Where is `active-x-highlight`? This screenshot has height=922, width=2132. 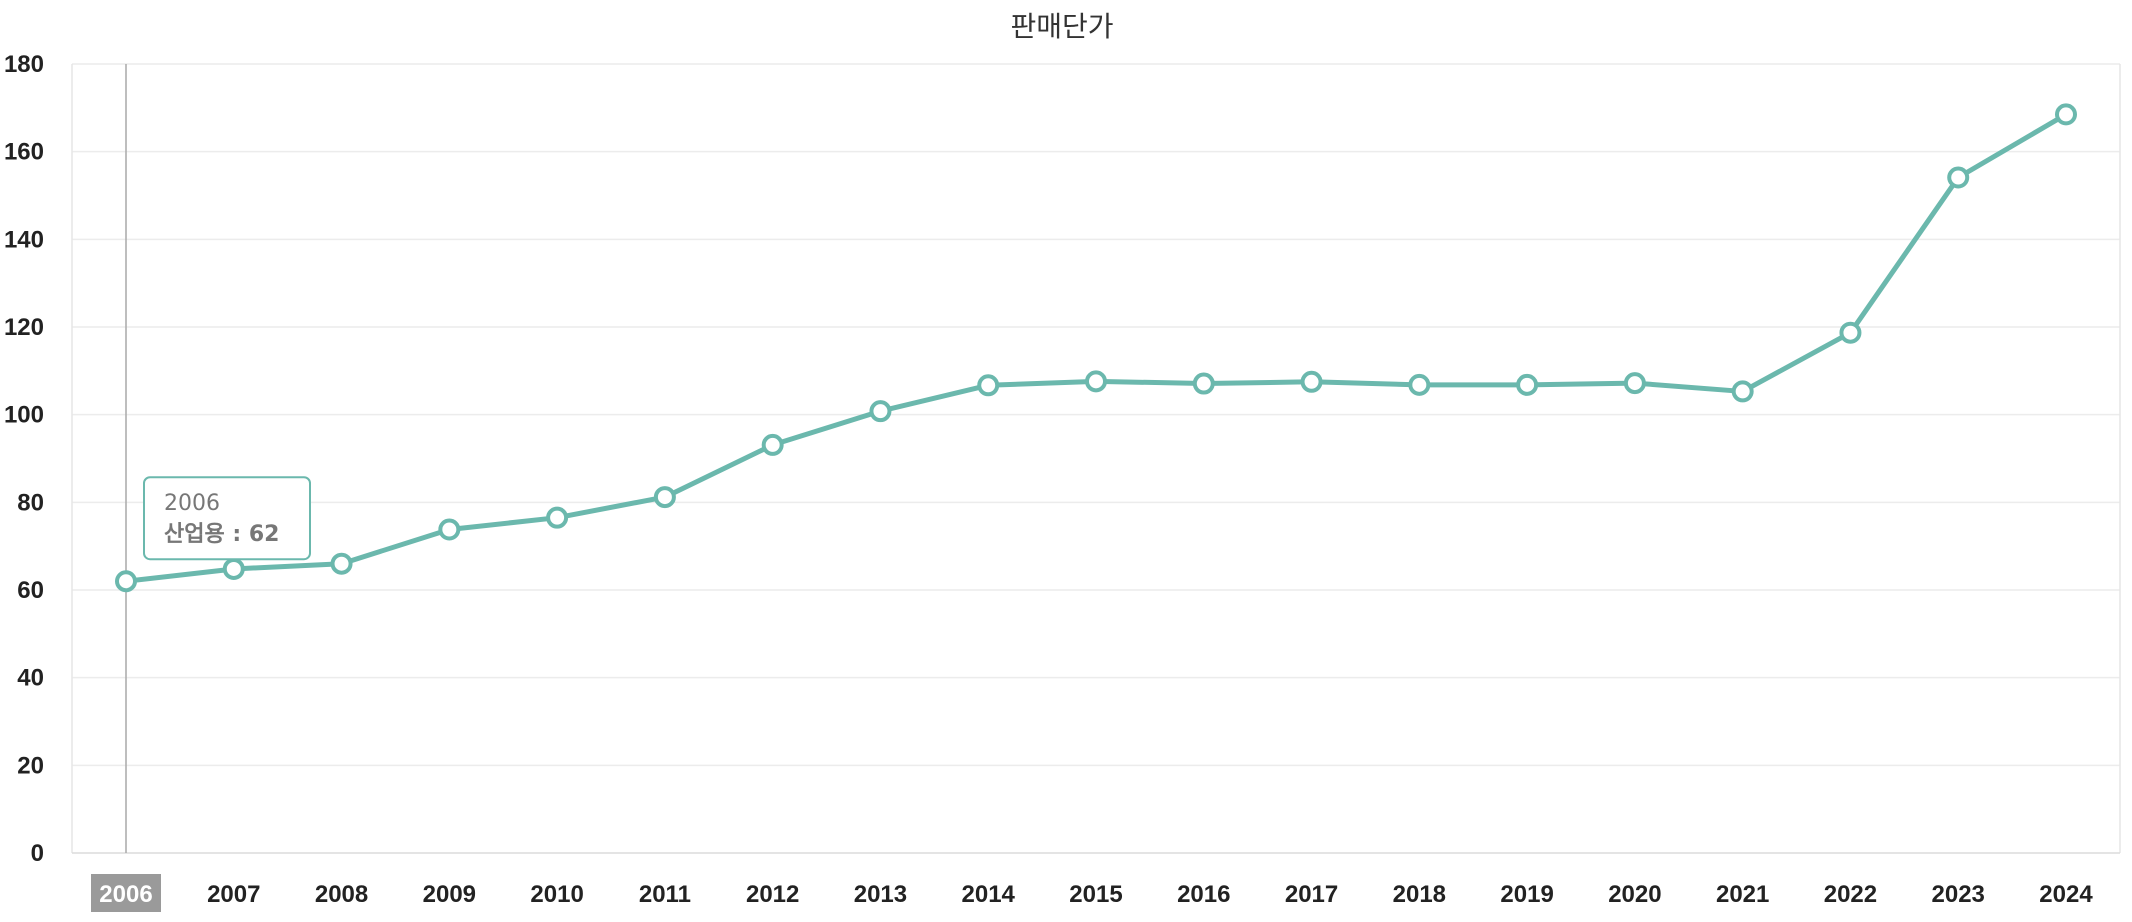
active-x-highlight is located at coordinates (126, 893).